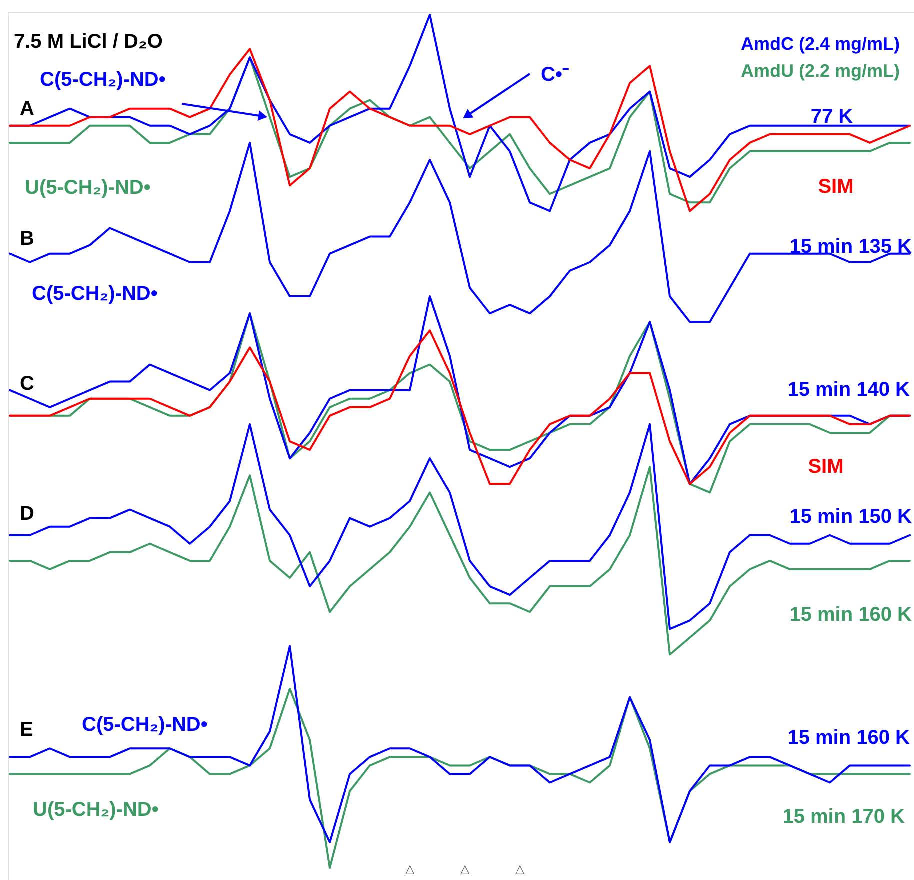  What do you see at coordinates (27, 384) in the screenshot?
I see `annotation: C` at bounding box center [27, 384].